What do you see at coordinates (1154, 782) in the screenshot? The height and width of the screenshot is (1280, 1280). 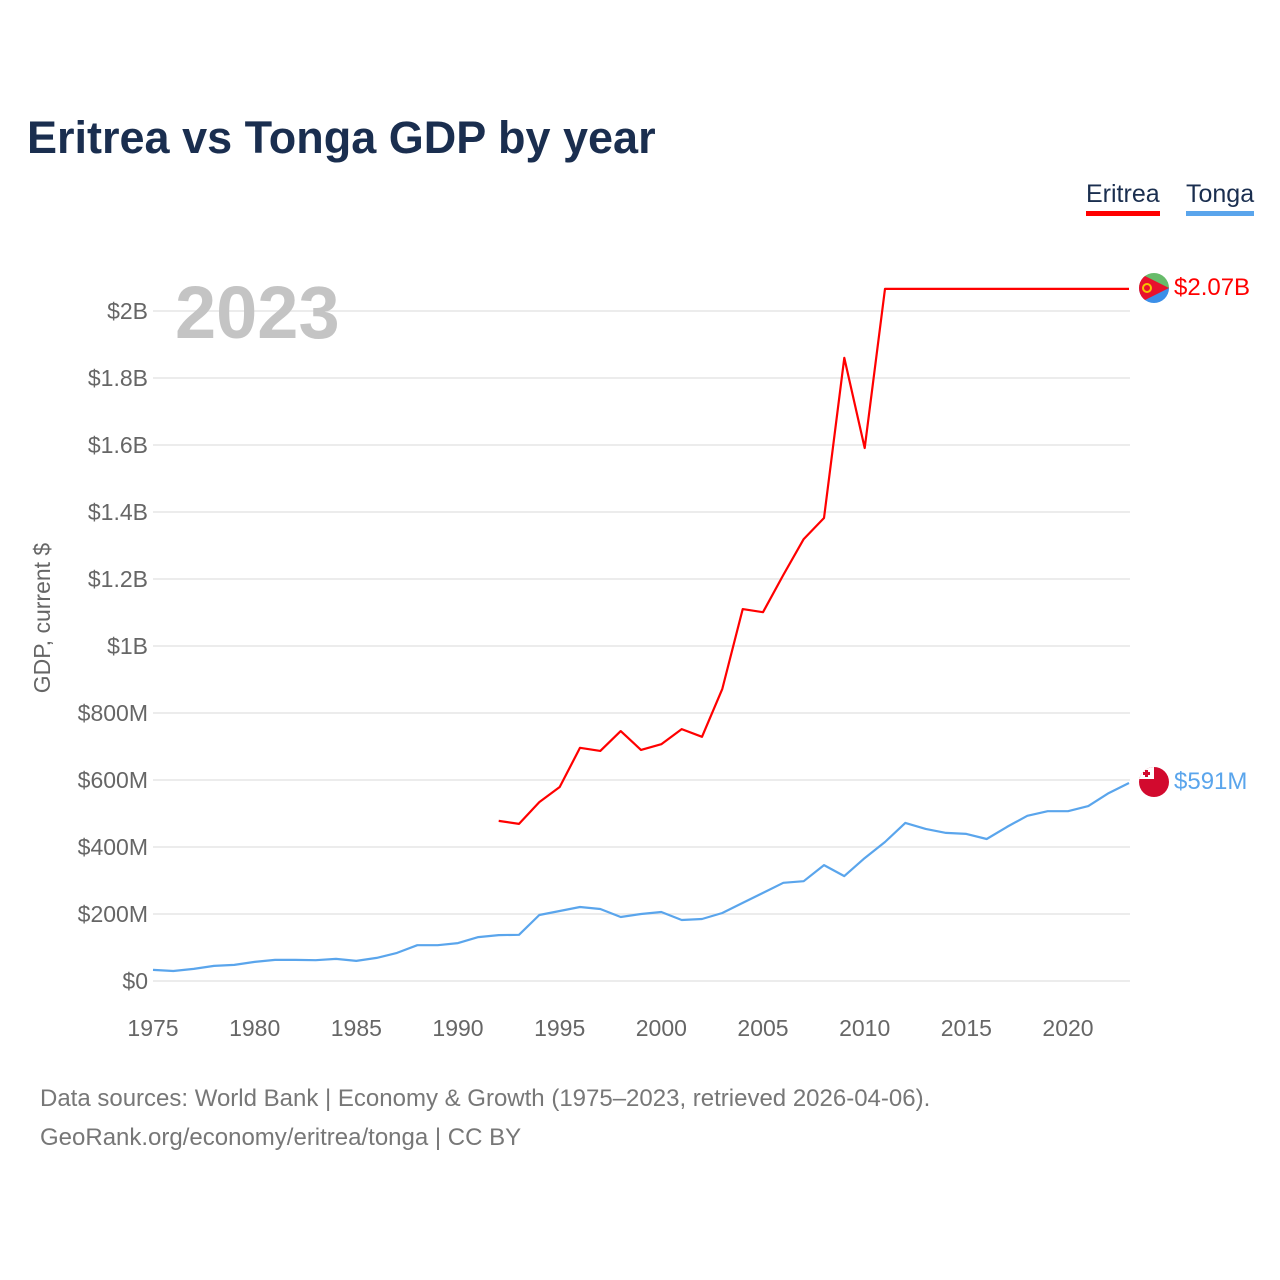 I see `tonga-flag-icon` at bounding box center [1154, 782].